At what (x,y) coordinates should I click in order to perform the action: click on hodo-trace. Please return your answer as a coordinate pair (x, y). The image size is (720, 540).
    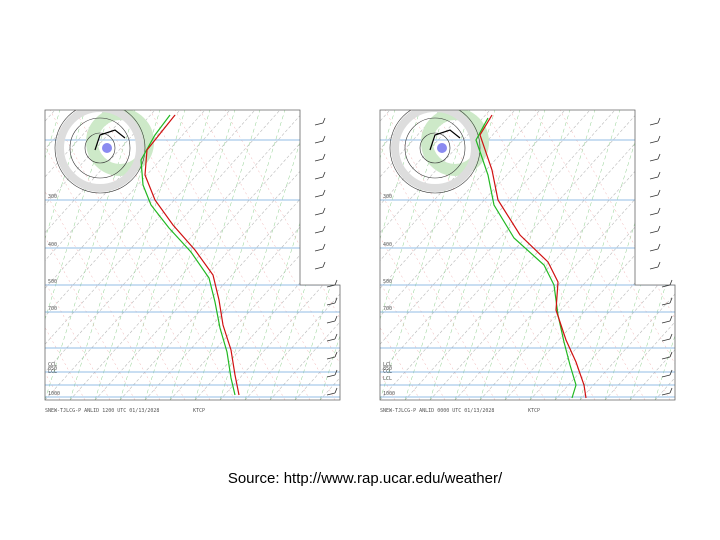
    Looking at the image, I should click on (445, 140).